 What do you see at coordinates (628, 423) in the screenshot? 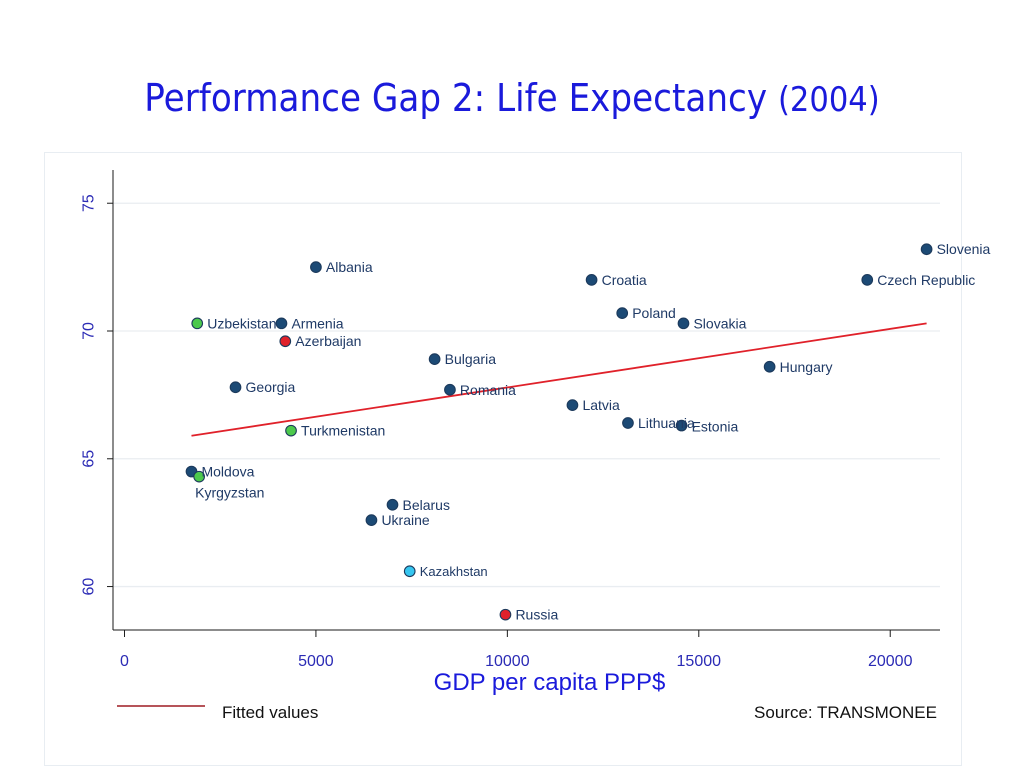
I see `point-lithuania` at bounding box center [628, 423].